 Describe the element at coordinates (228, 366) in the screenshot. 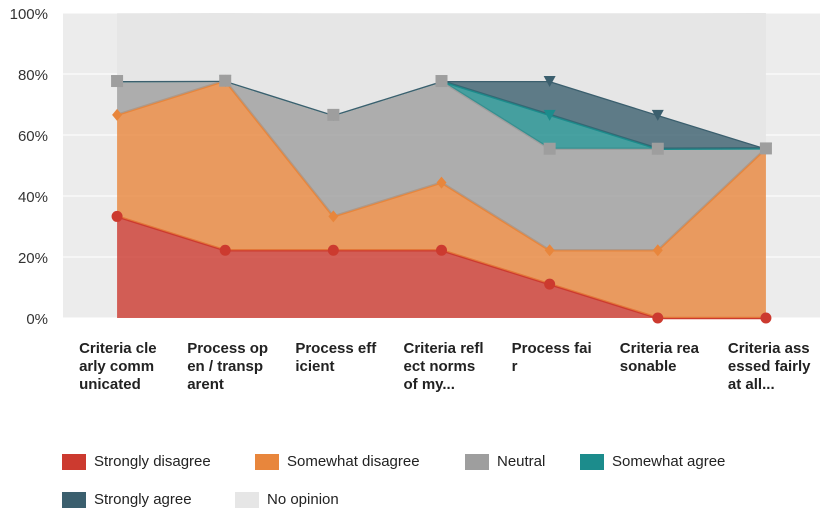

I see `x-tick-label: Process open / transparent` at that location.